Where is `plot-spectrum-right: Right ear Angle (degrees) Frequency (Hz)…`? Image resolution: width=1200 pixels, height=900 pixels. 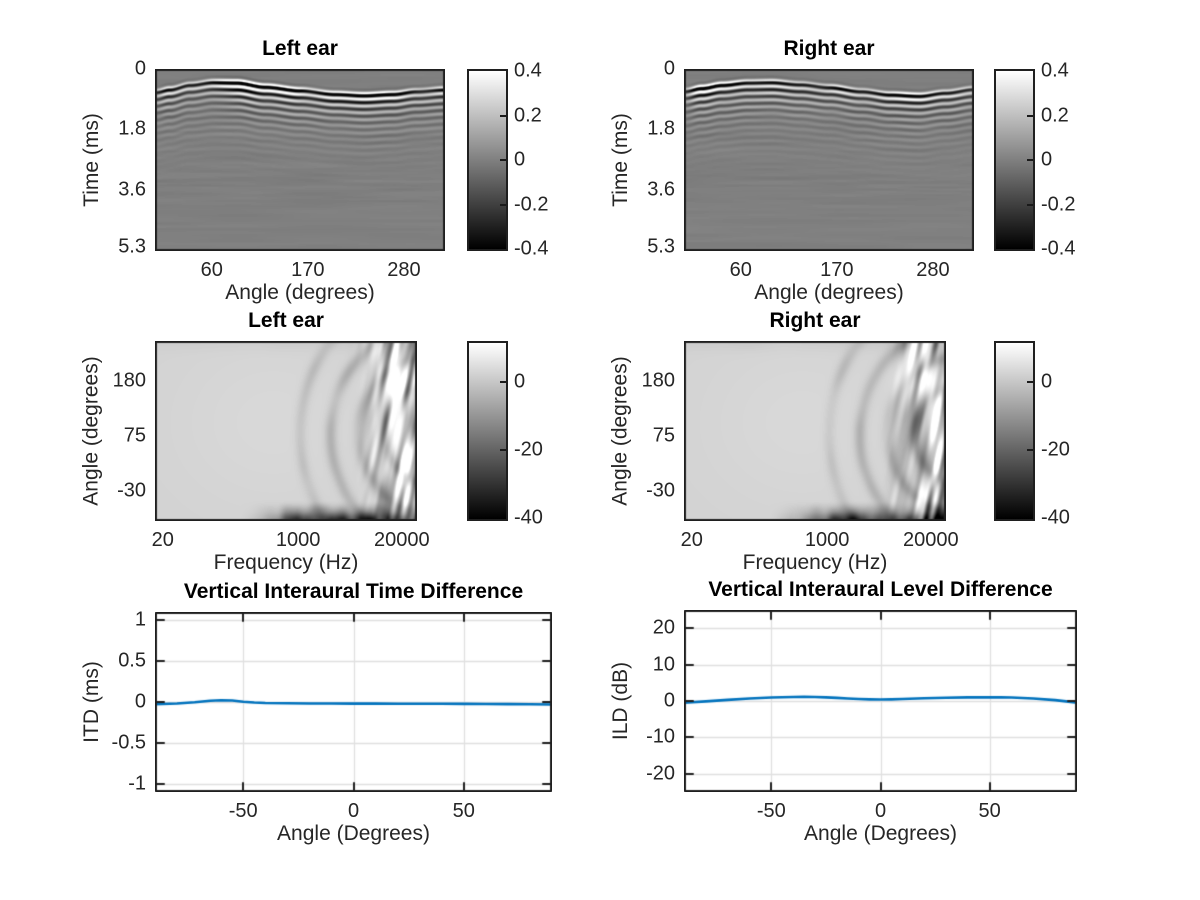 plot-spectrum-right: Right ear Angle (degrees) Frequency (Hz)… is located at coordinates (784, 441).